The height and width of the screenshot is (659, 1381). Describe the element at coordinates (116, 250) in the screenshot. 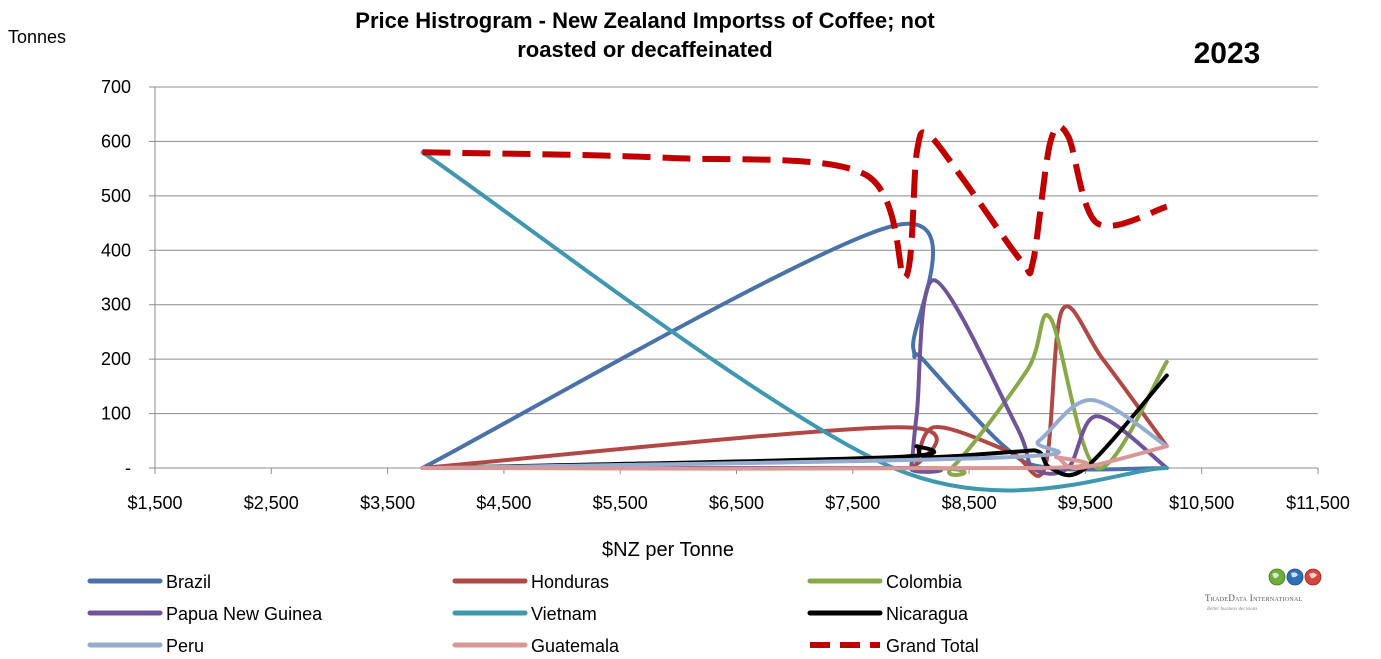

I see `y-tick-label: 400` at that location.